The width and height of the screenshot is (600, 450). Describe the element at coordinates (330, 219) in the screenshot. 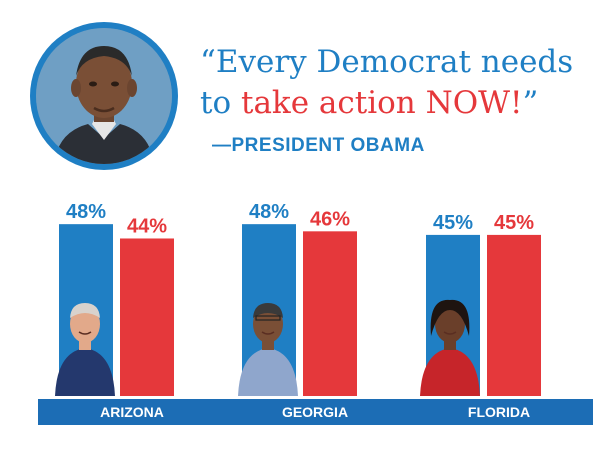

I see `data-label: 46%` at that location.